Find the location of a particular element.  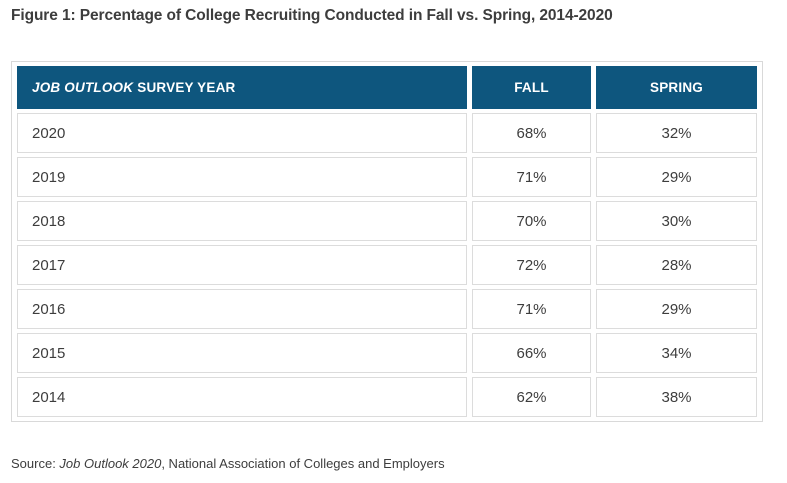

table-row-2015: 2015 66% 34% is located at coordinates (387, 353).